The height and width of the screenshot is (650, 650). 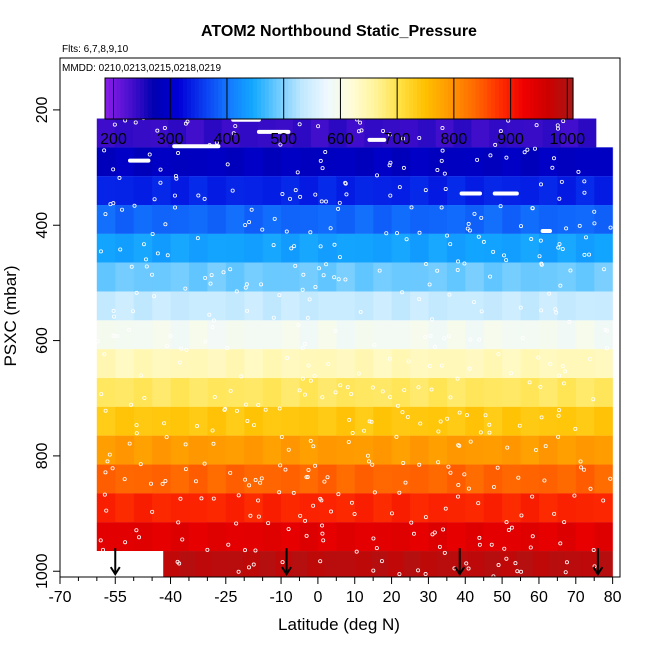 I want to click on flights-note: Flts: 6,7,8,9,10, so click(x=95, y=49).